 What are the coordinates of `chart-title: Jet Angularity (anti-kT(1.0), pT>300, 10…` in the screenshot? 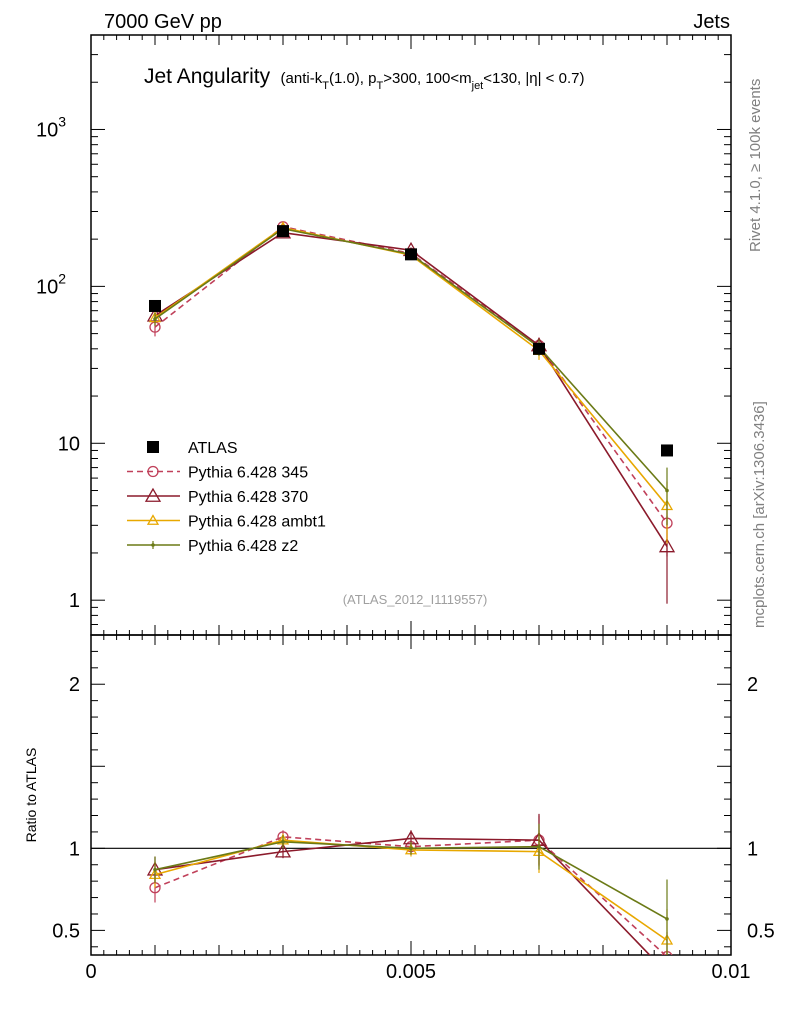 It's located at (364, 78).